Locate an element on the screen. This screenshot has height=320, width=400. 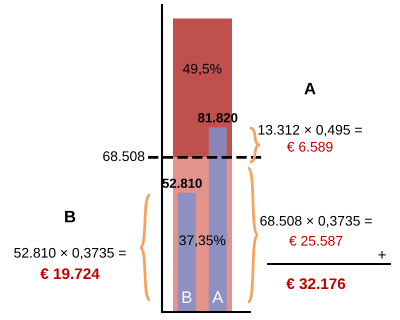
text: € 19.724 is located at coordinates (70, 274).